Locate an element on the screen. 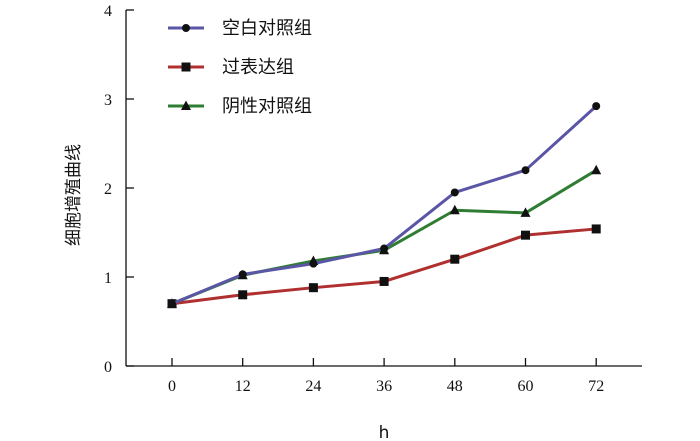 The height and width of the screenshot is (441, 700). x-tick-label: 24 is located at coordinates (313, 386).